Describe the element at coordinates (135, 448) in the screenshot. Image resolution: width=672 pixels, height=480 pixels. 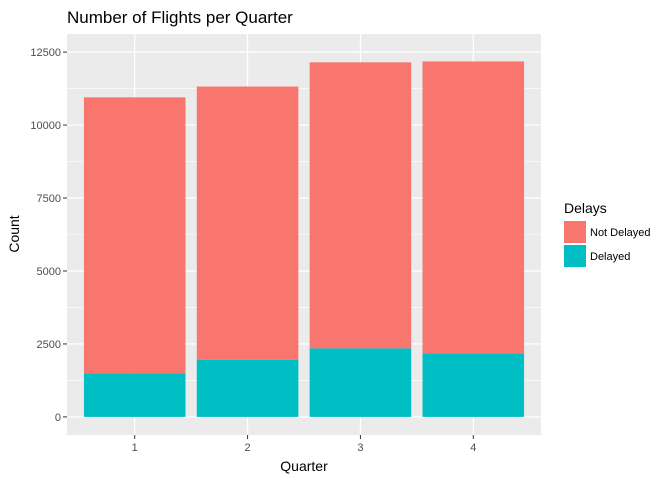
I see `x-tick-label: 1` at that location.